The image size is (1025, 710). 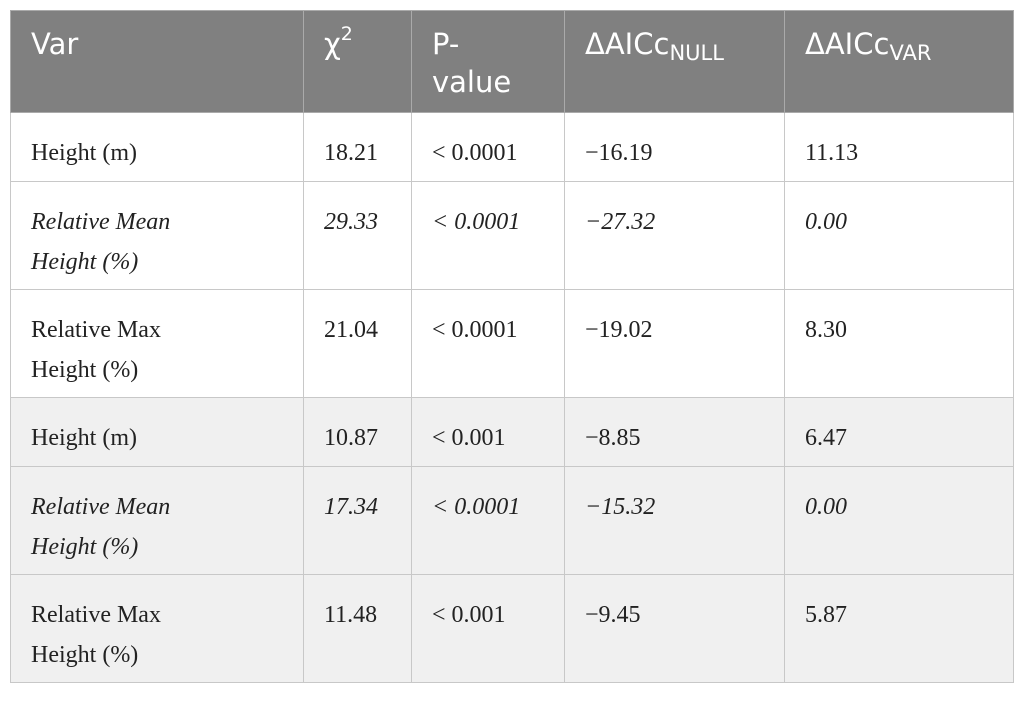 I want to click on cell-text: −15.32, so click(x=620, y=507).